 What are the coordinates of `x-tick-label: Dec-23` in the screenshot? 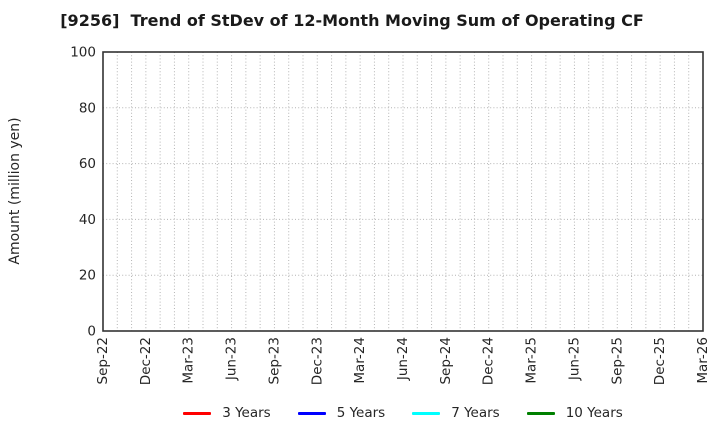 It's located at (317, 361).